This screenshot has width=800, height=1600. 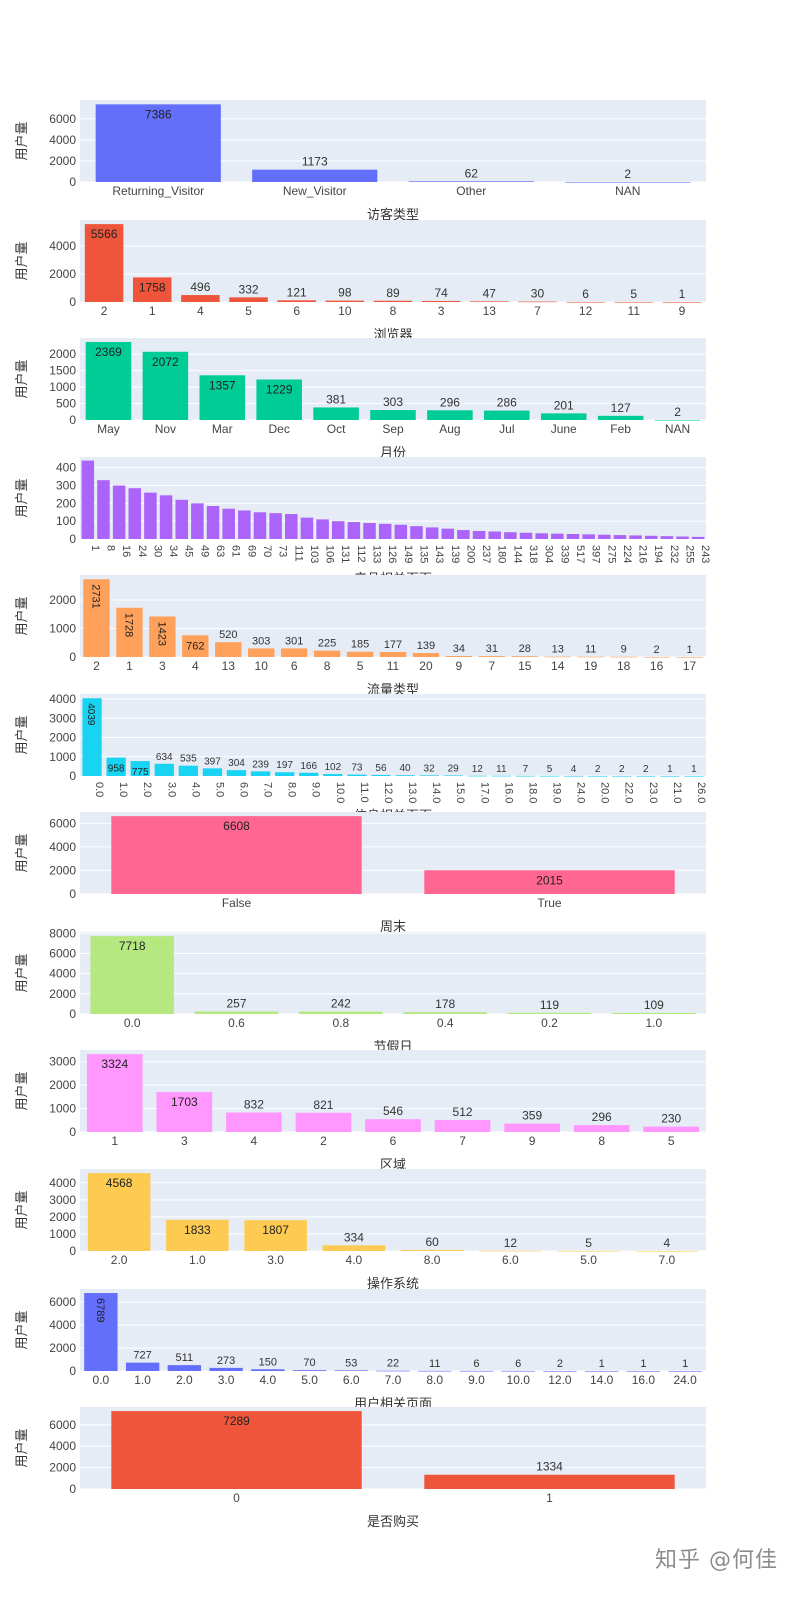 What do you see at coordinates (173, 551) in the screenshot?
I see `x-tick-label: 34` at bounding box center [173, 551].